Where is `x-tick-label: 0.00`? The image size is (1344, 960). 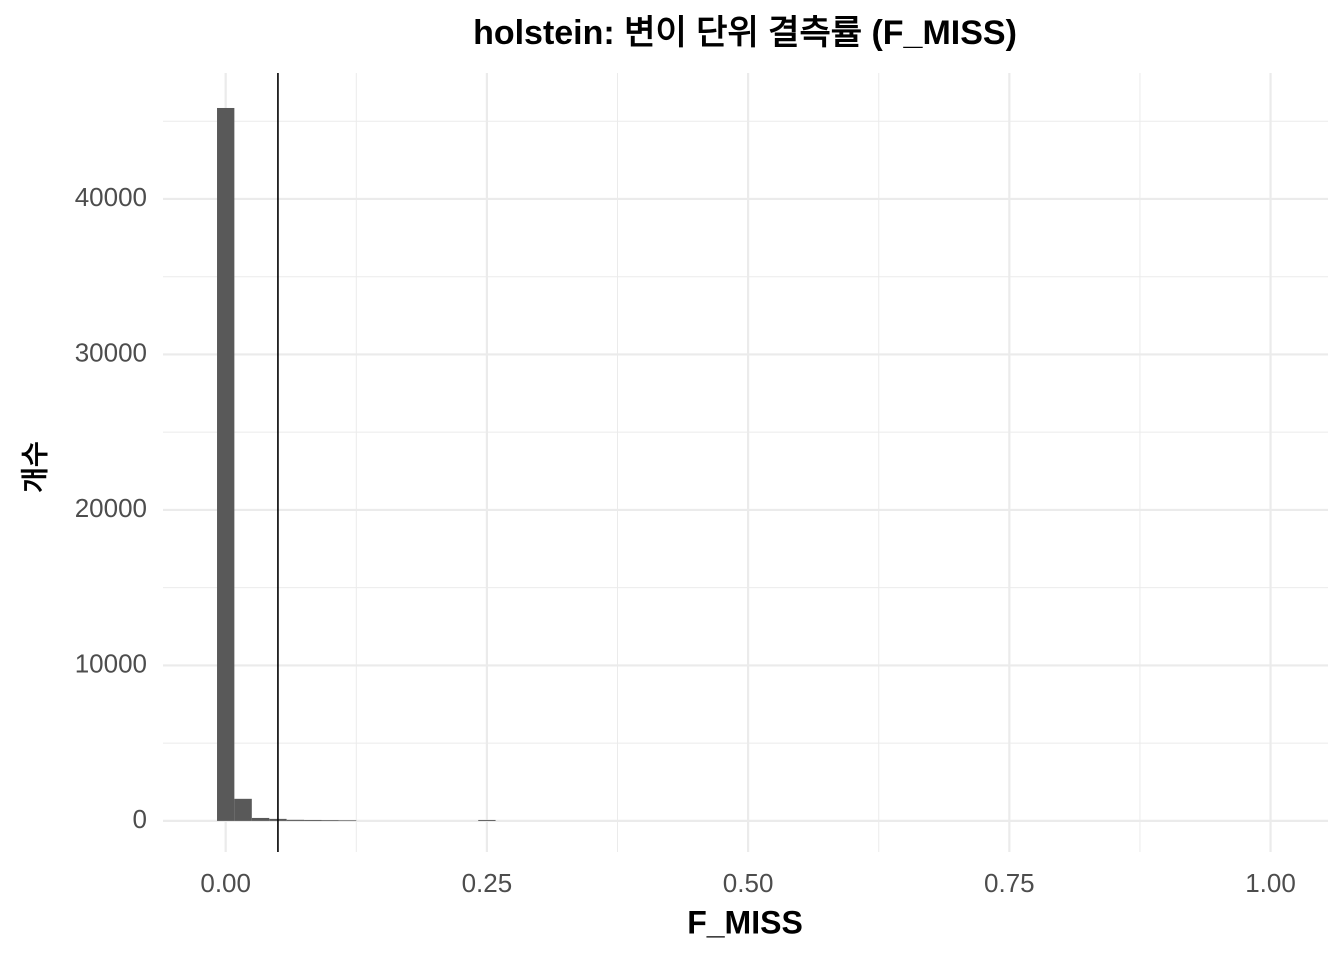 x-tick-label: 0.00 is located at coordinates (225, 883).